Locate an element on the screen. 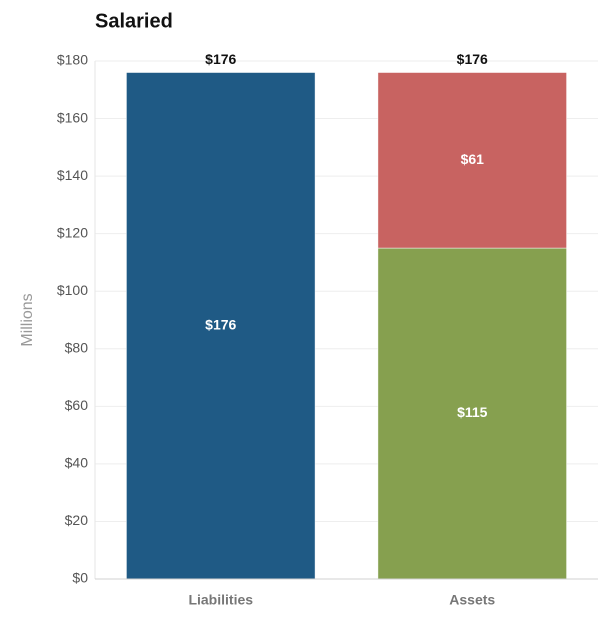 This screenshot has height=621, width=603. y-tick-label: $80 is located at coordinates (77, 347).